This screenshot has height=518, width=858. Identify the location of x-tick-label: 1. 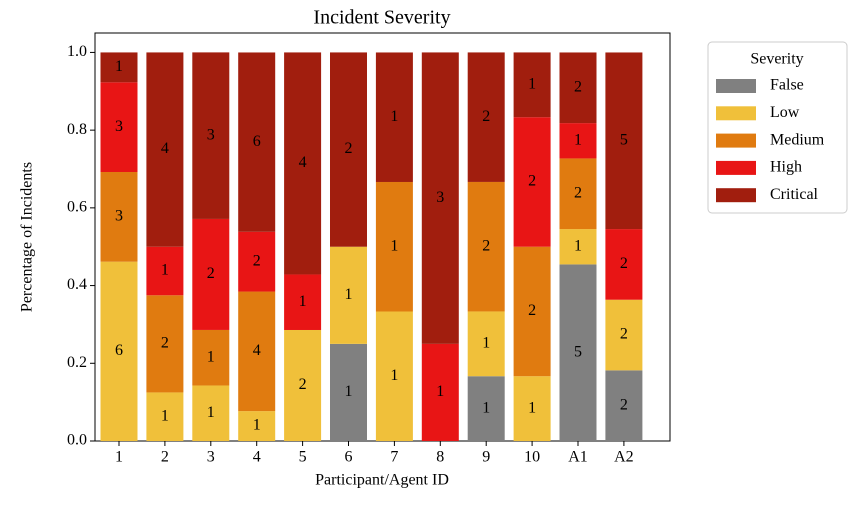
(119, 457).